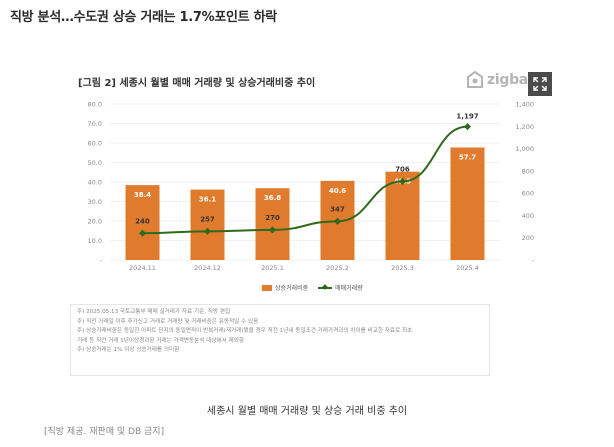  What do you see at coordinates (95, 144) in the screenshot?
I see `y-left-tick-label: 60.0` at bounding box center [95, 144].